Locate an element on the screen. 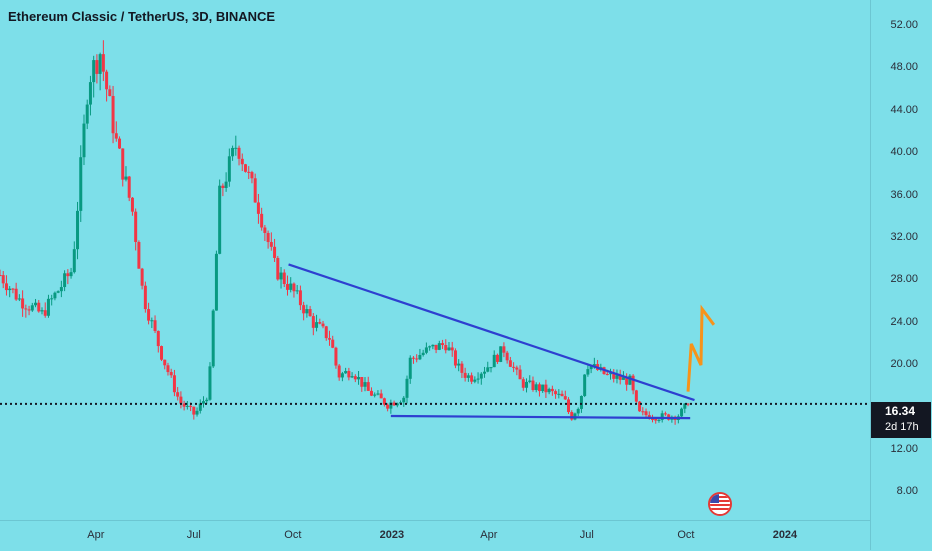  bar-countdown: 2d 17h is located at coordinates (902, 427).